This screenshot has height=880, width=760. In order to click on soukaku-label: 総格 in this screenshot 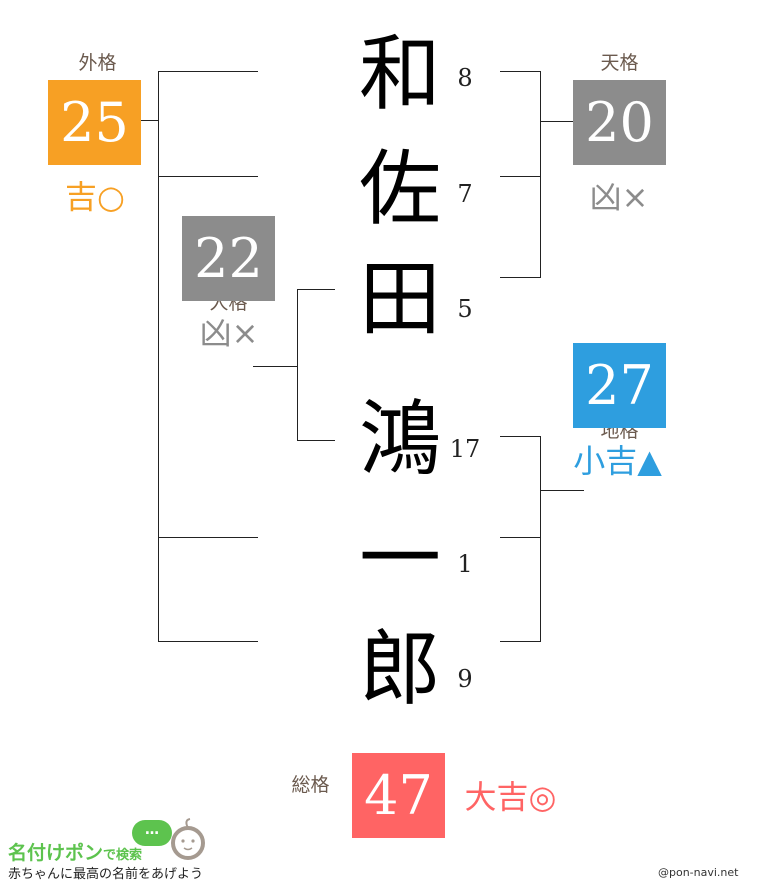, I will do `click(310, 785)`.